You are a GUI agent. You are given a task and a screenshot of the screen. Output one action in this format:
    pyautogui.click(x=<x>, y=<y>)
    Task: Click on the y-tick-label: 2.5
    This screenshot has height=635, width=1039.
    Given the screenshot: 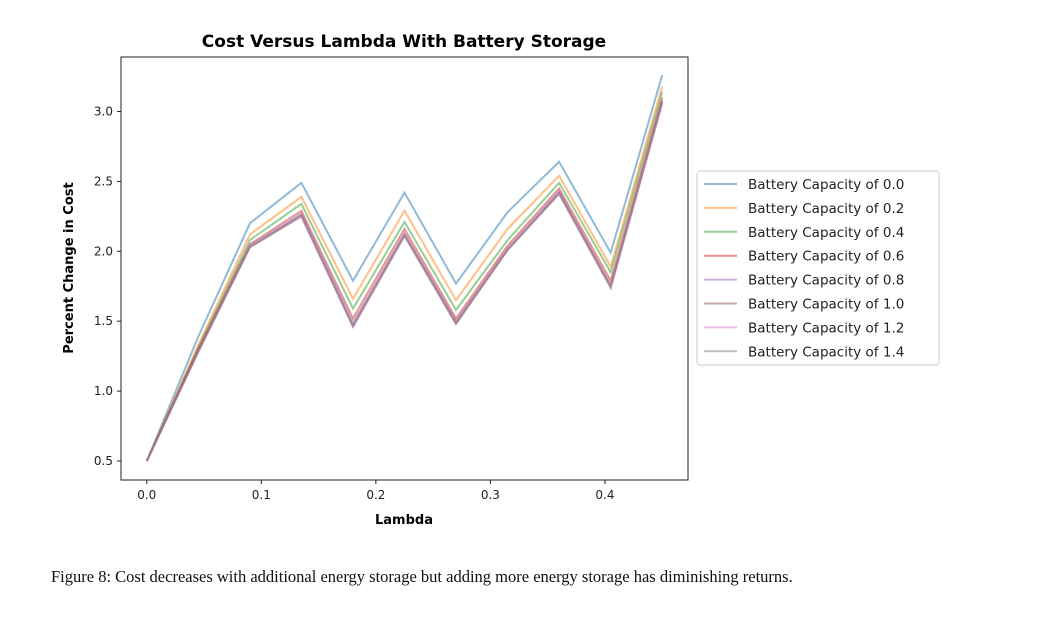 What is the action you would take?
    pyautogui.click(x=103, y=181)
    